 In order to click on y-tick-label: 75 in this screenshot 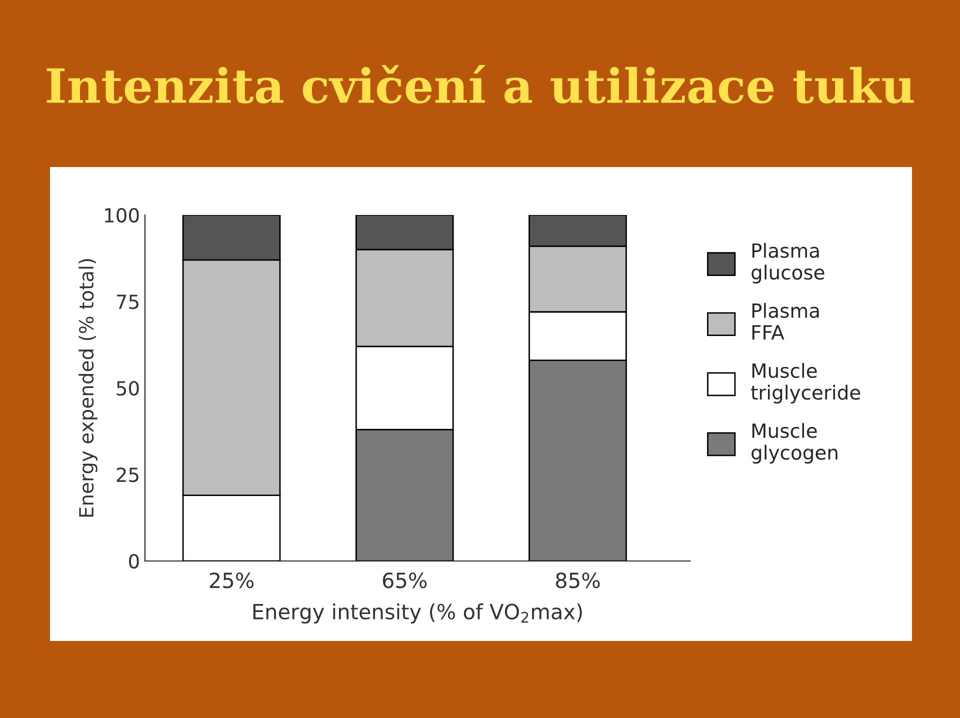, I will do `click(127, 302)`.